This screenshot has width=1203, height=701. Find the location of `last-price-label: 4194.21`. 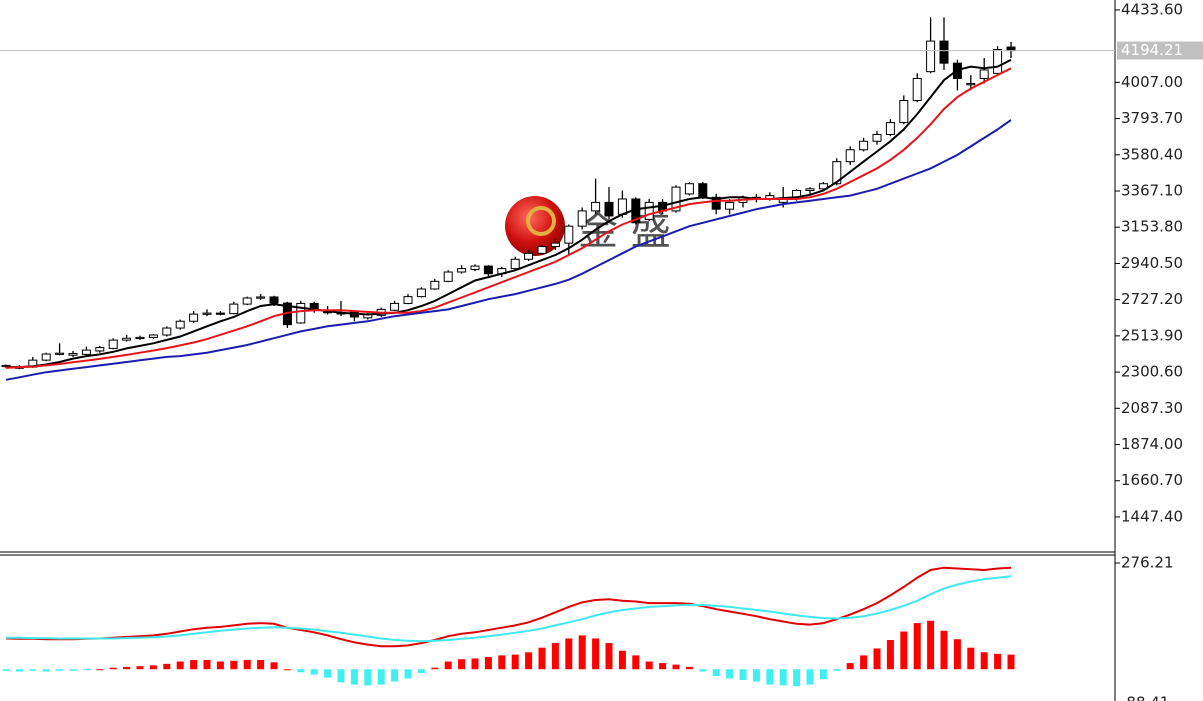

last-price-label: 4194.21 is located at coordinates (1152, 50).